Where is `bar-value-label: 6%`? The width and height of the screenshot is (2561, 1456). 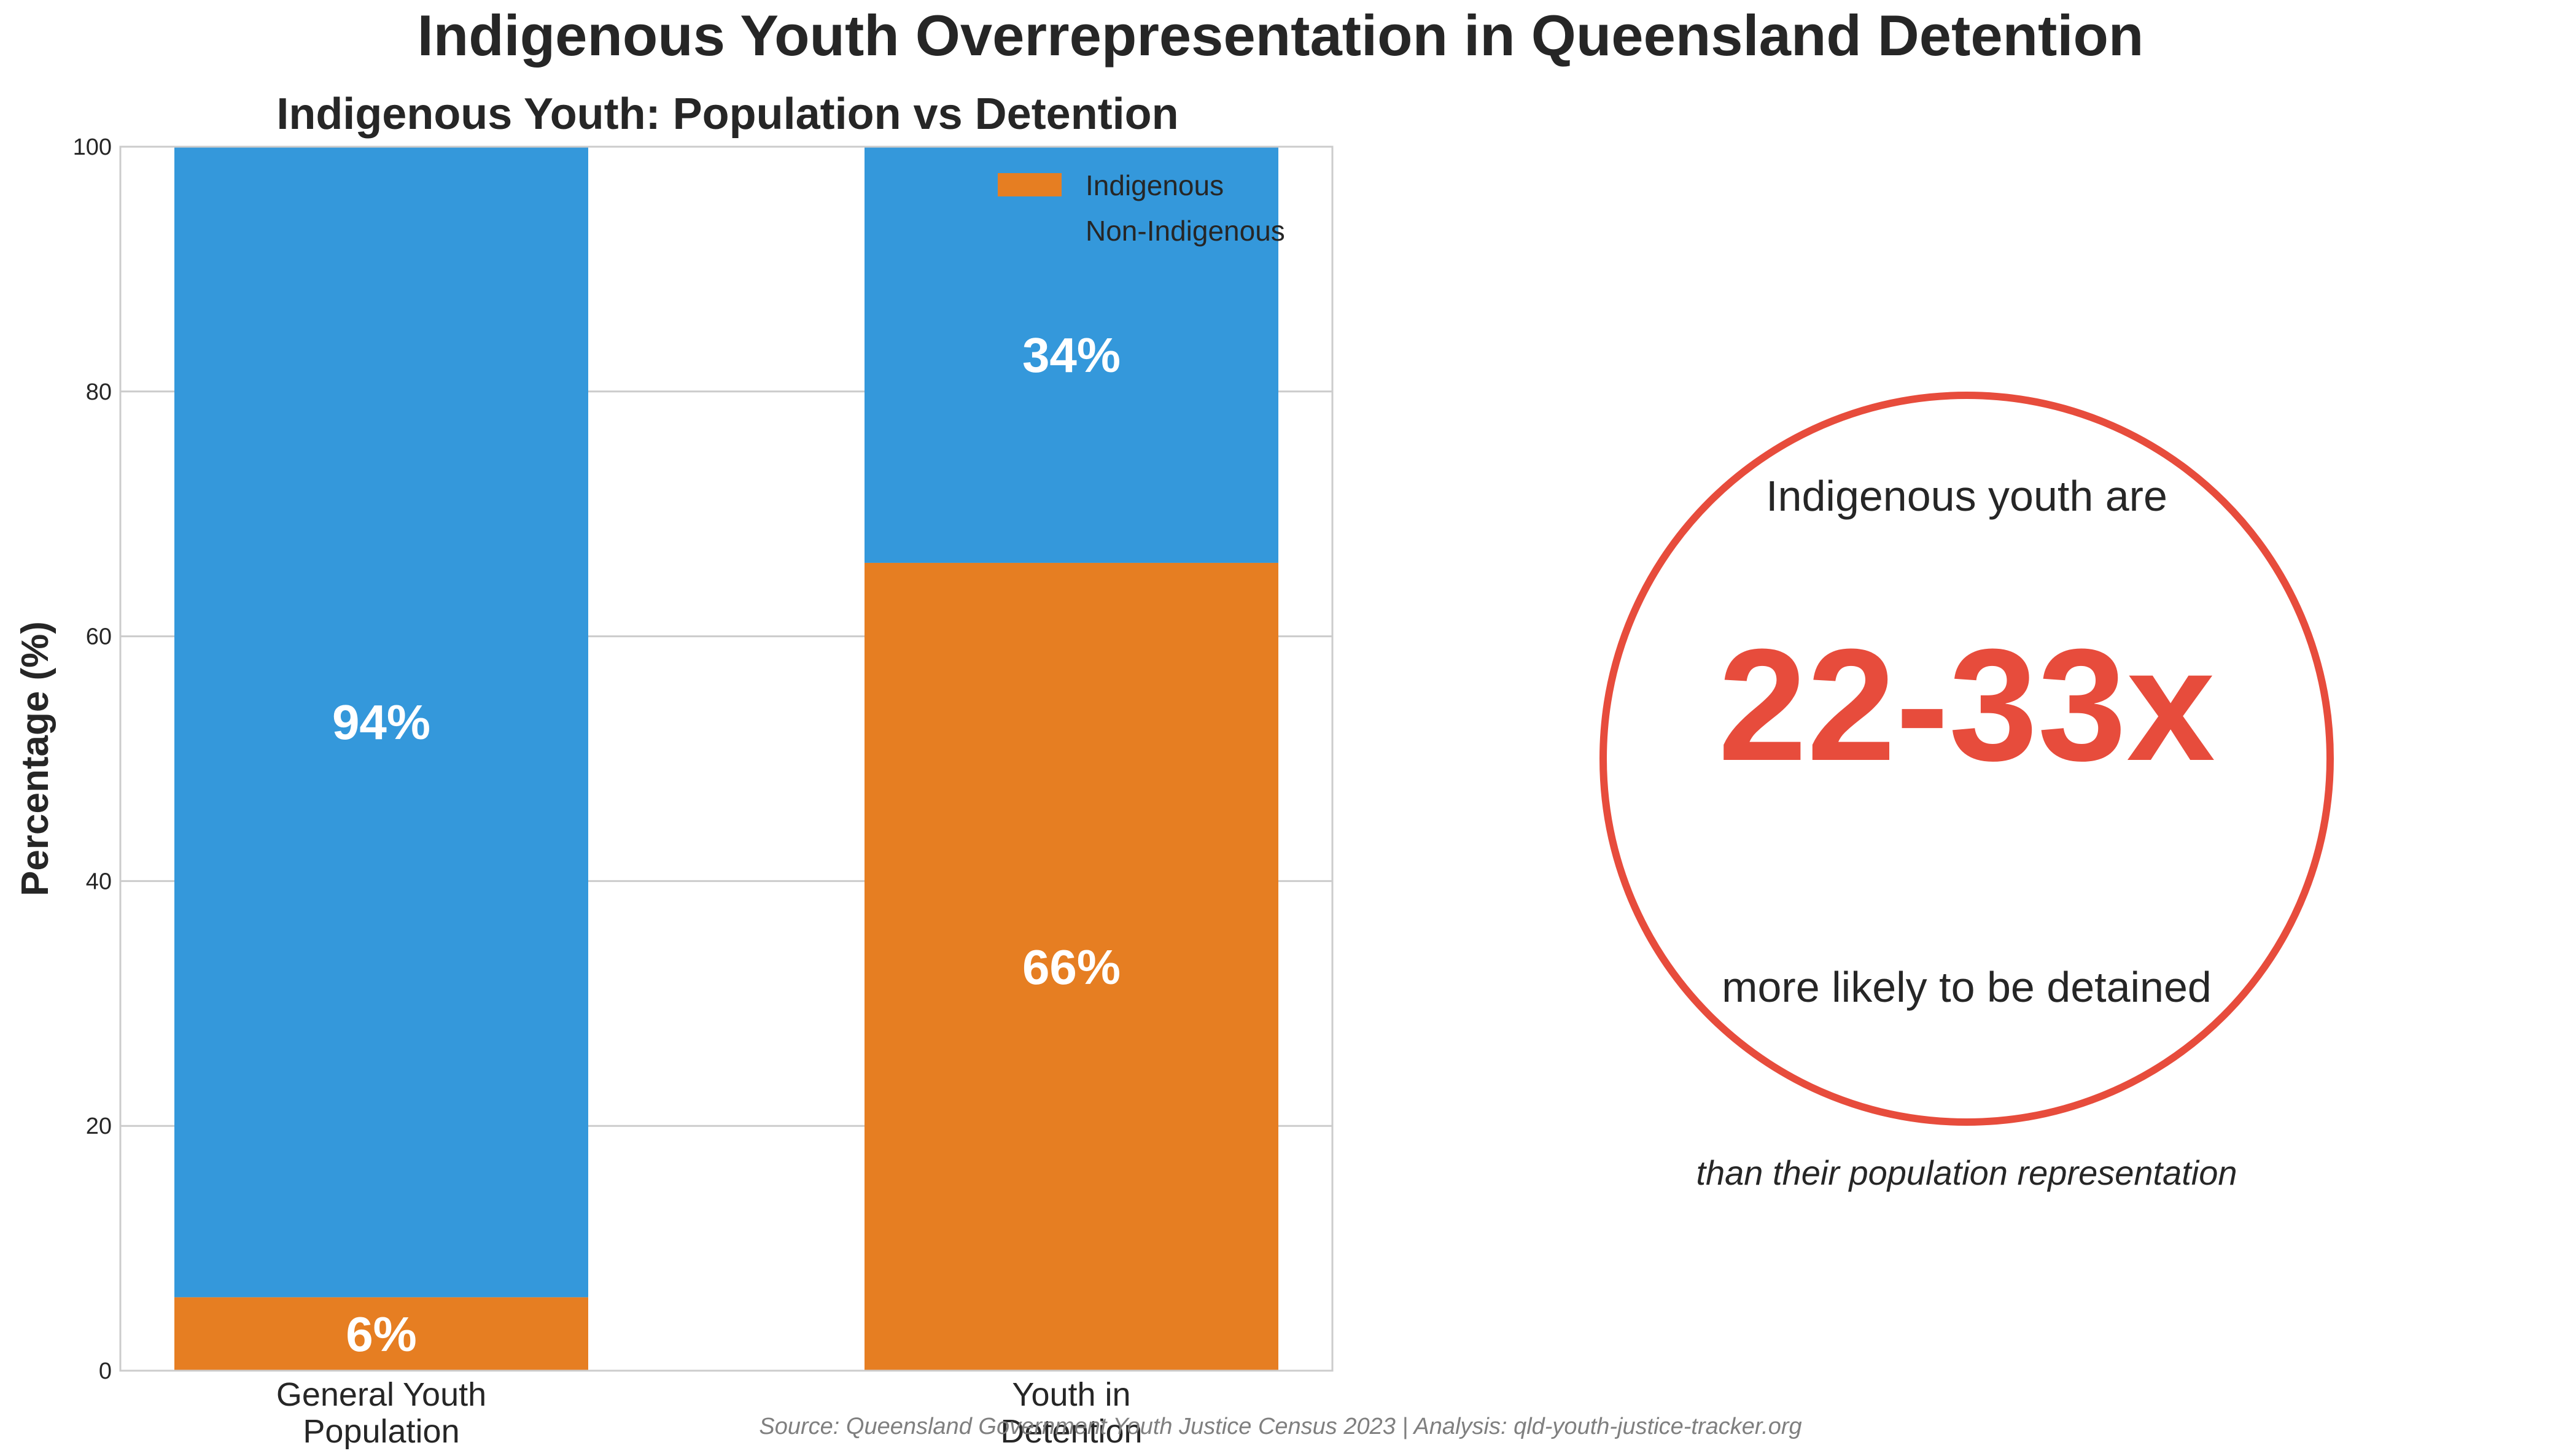
bar-value-label: 6% is located at coordinates (381, 1334).